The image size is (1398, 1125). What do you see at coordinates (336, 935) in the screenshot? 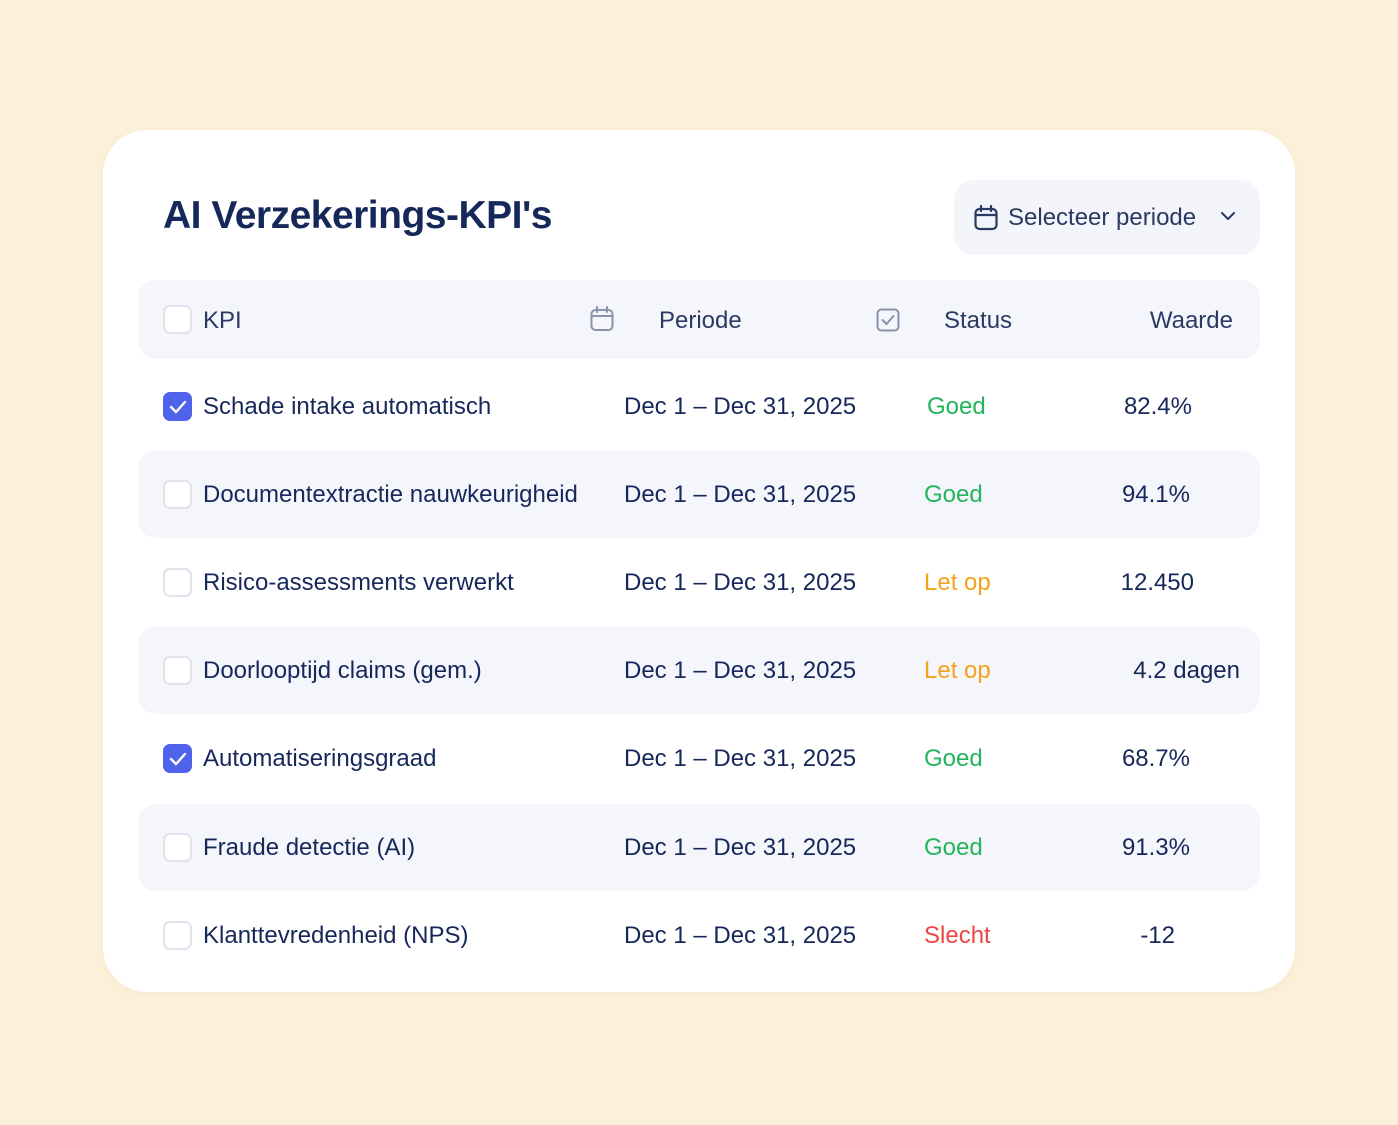
I see `kpi-name: Klanttevredenheid (NPS)` at bounding box center [336, 935].